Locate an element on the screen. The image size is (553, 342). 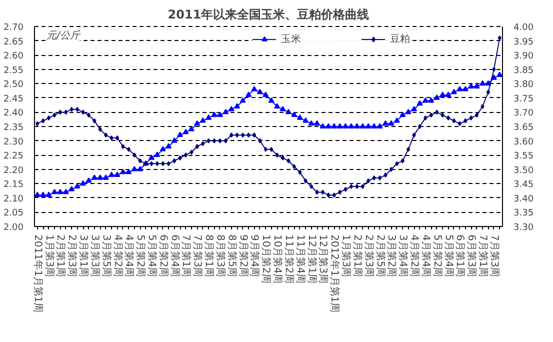
y2-tick-label: 3.35 is located at coordinates (524, 213).